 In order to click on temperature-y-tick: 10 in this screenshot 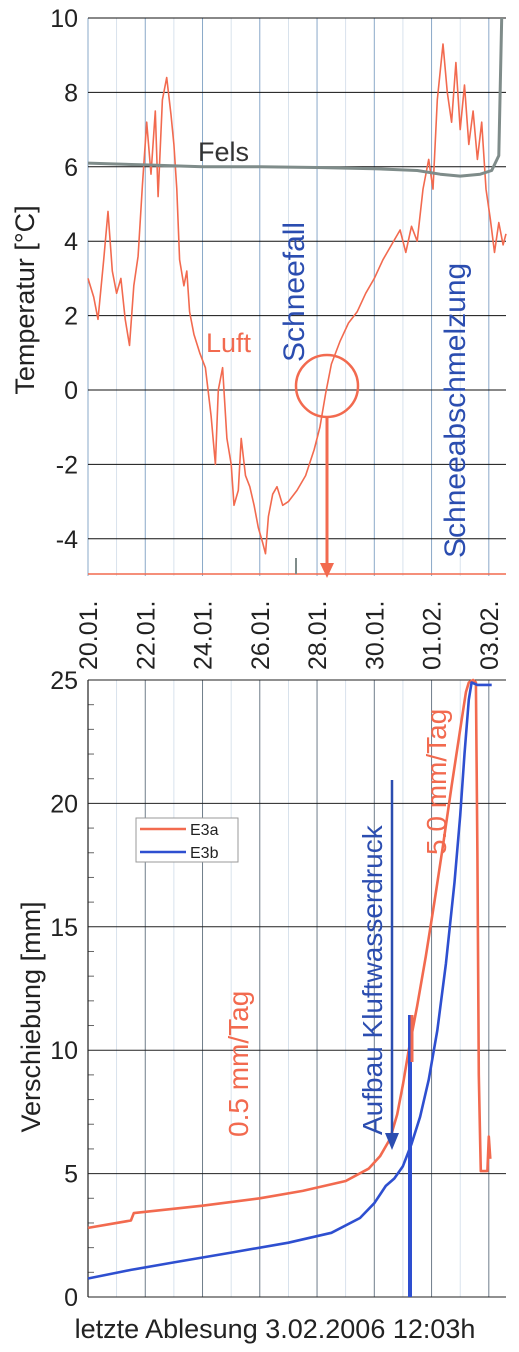, I will do `click(64, 19)`.